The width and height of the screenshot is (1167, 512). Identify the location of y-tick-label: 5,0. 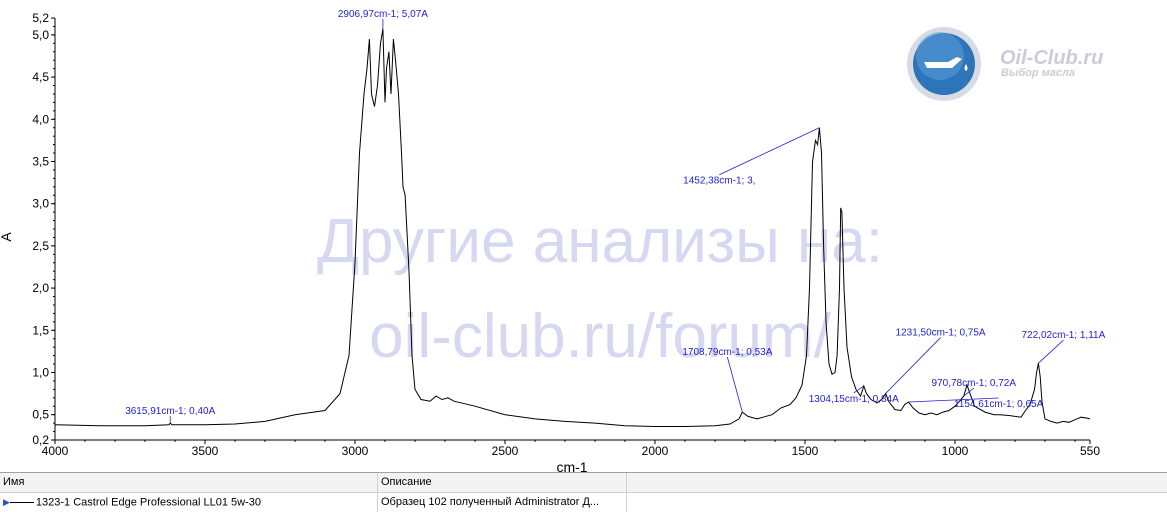
(40, 35).